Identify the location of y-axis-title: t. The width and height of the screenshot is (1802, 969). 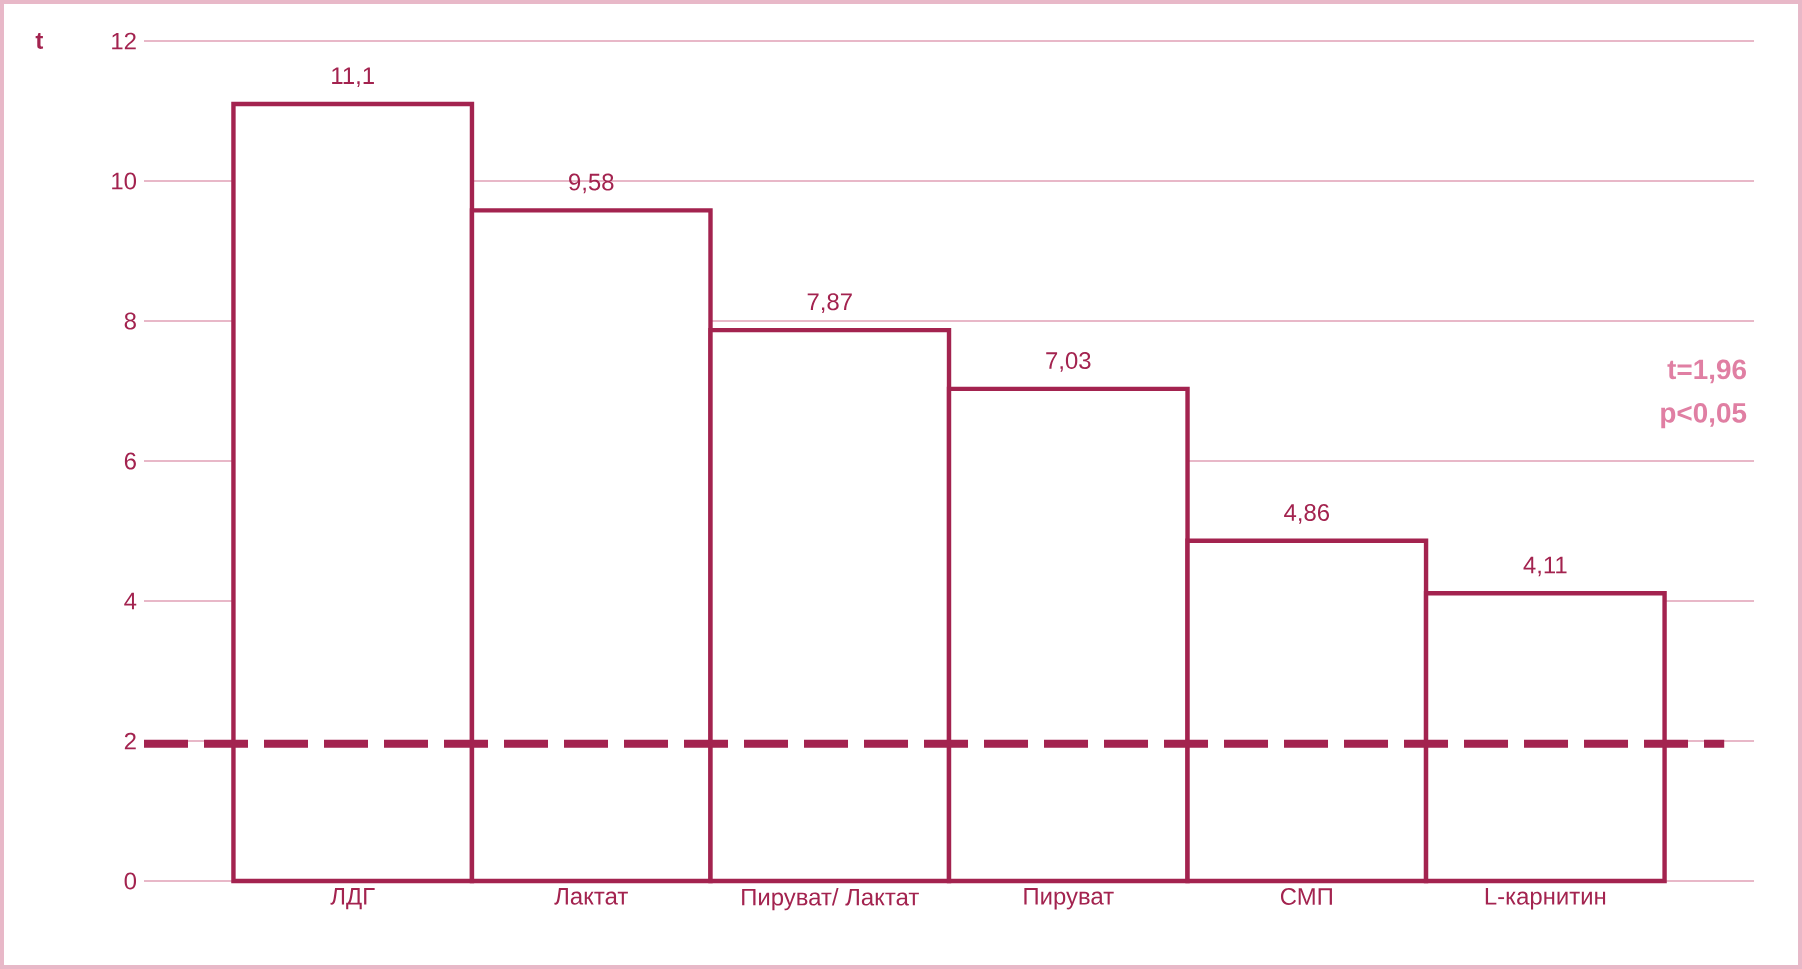
(39, 41).